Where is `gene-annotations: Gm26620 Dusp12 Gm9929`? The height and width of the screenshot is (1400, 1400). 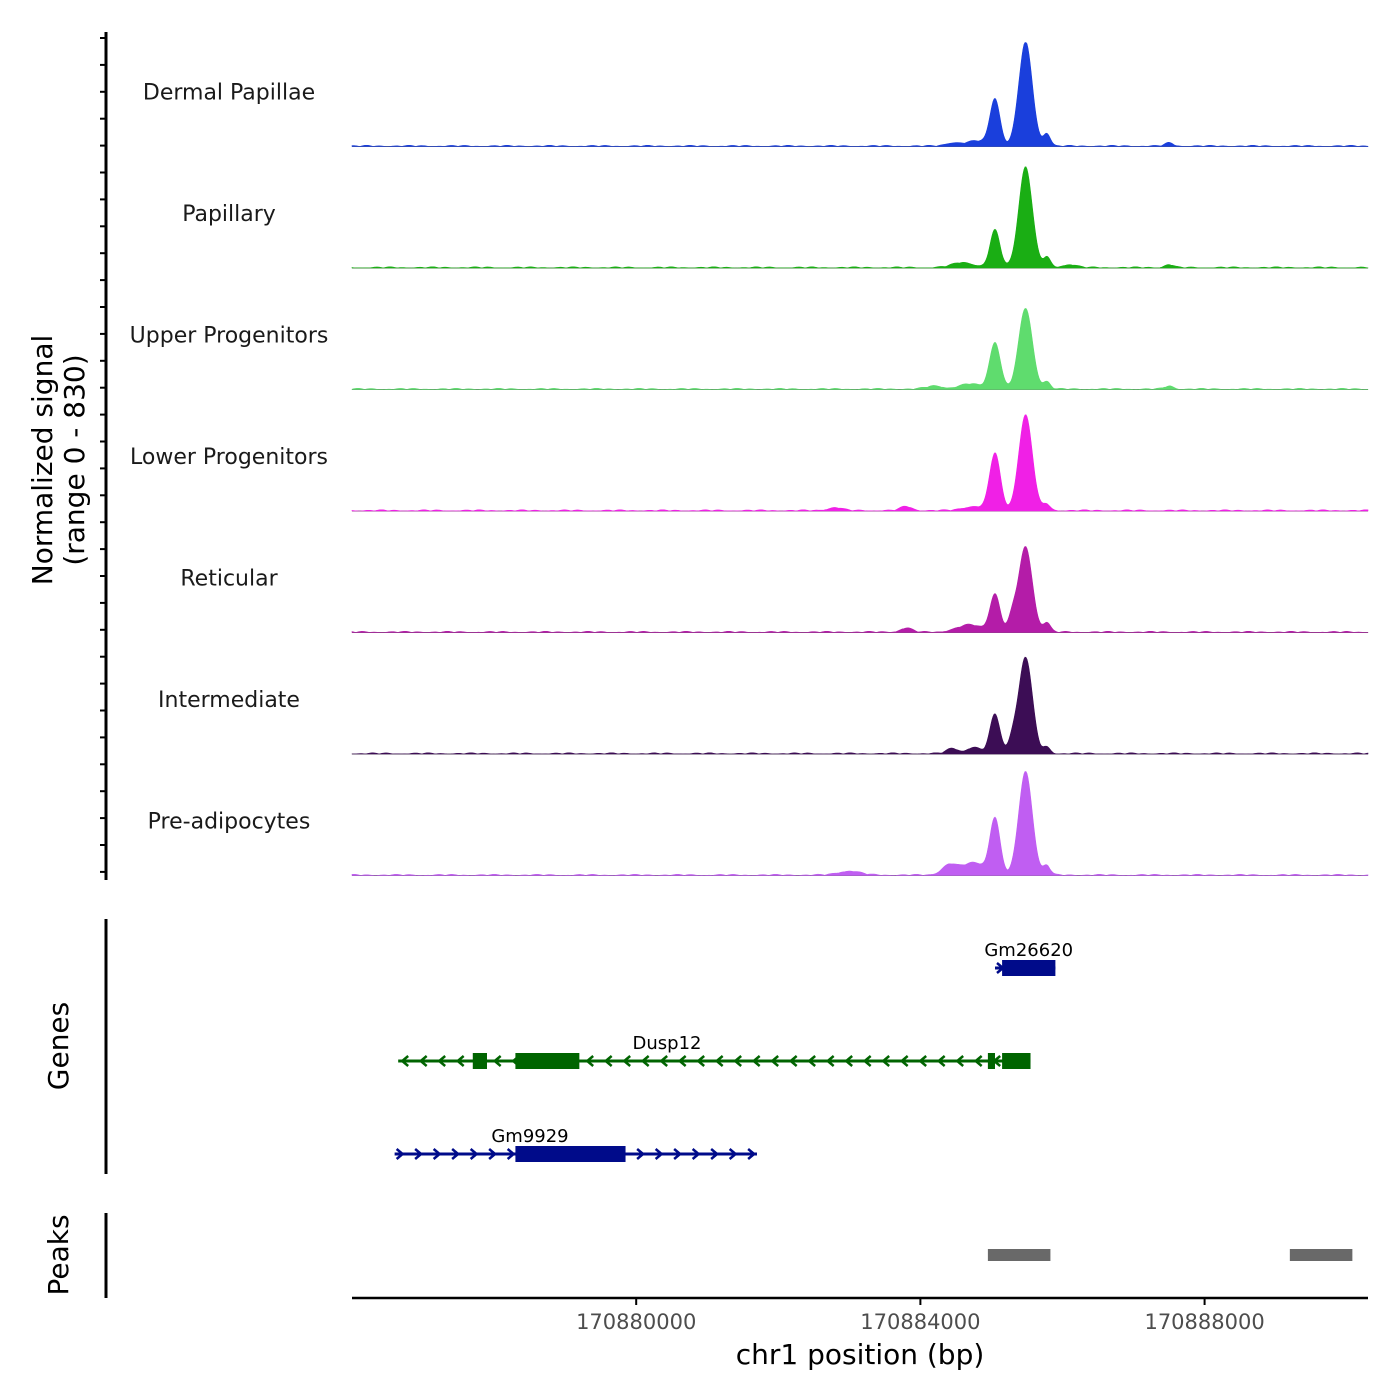 gene-annotations: Gm26620 Dusp12 Gm9929 is located at coordinates (733, 1051).